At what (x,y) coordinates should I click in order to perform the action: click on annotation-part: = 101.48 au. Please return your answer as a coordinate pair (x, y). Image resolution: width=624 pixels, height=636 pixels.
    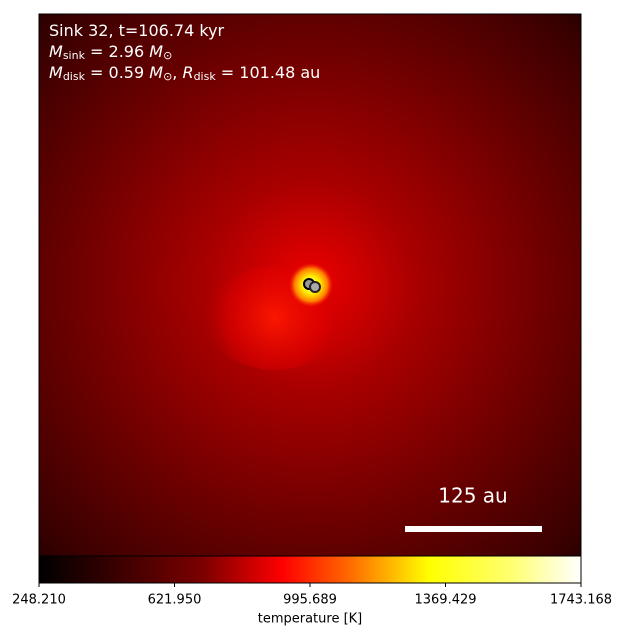
    Looking at the image, I should click on (268, 72).